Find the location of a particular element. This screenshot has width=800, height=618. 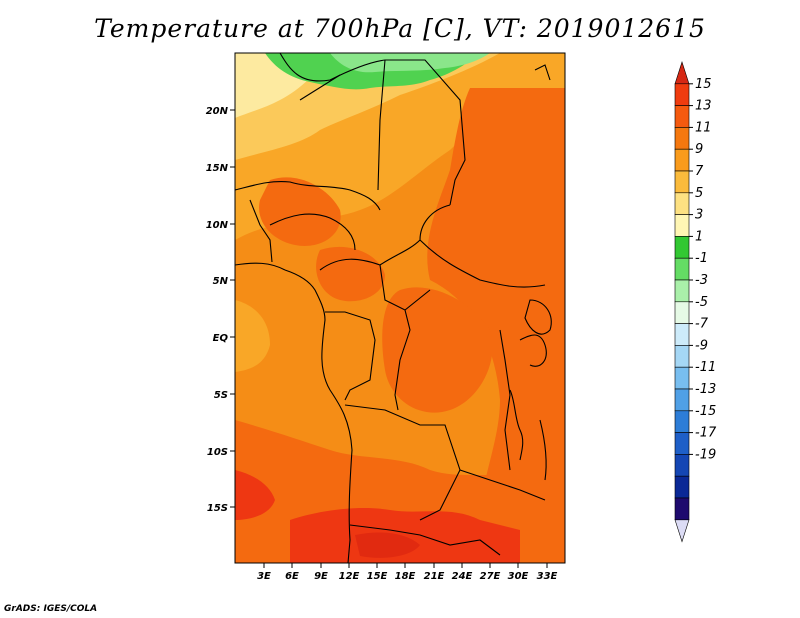

field-band-hotter-southwest is located at coordinates (387, 545).